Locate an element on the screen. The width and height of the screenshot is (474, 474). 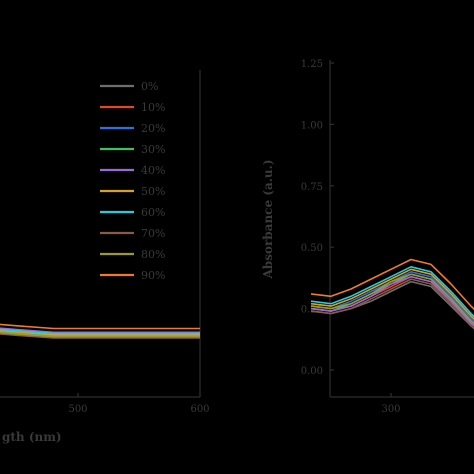
right-y-tick-label-5: 1.25 is located at coordinates (312, 64).